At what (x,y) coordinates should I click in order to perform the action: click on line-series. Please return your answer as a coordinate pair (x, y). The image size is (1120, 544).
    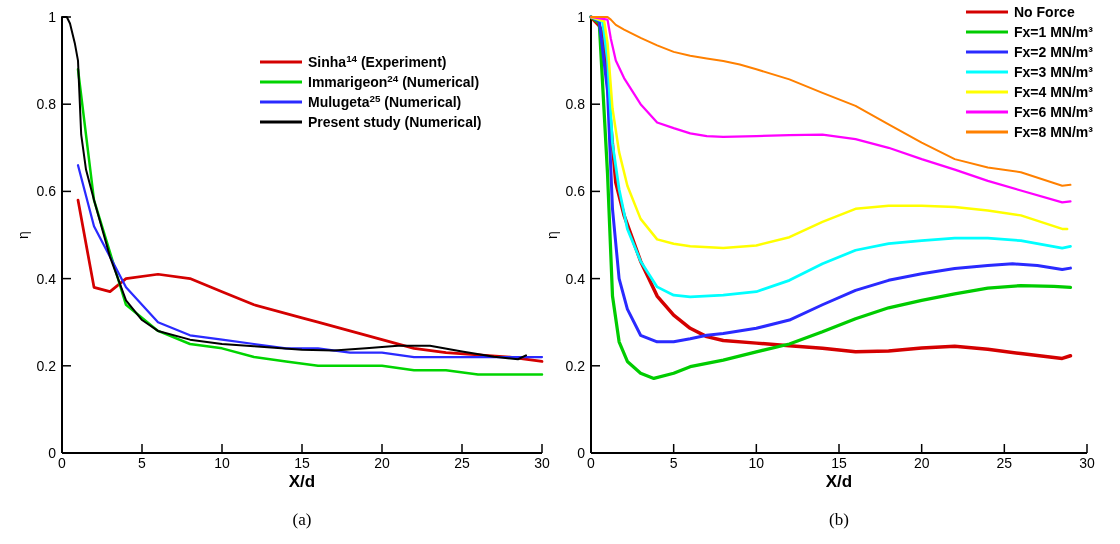
    Looking at the image, I should click on (310, 261).